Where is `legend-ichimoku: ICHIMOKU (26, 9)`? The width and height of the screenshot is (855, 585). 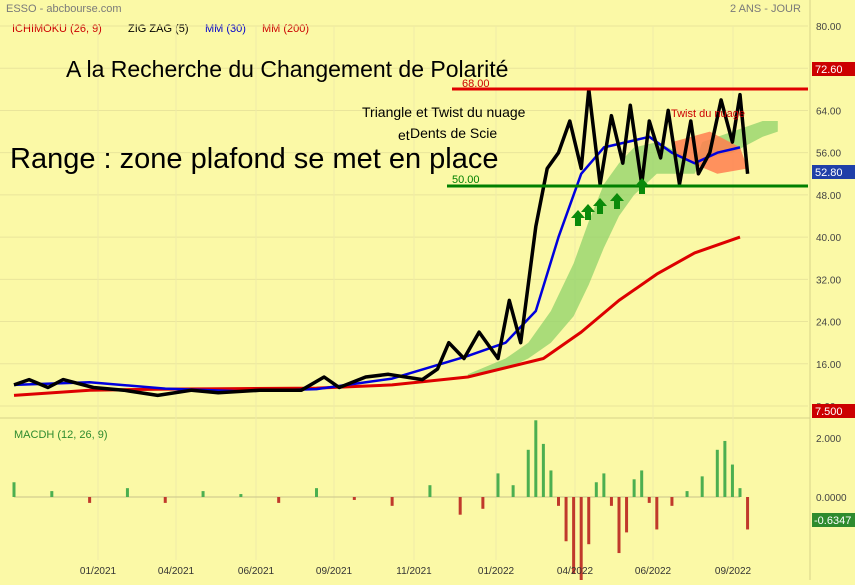 legend-ichimoku: ICHIMOKU (26, 9) is located at coordinates (57, 29).